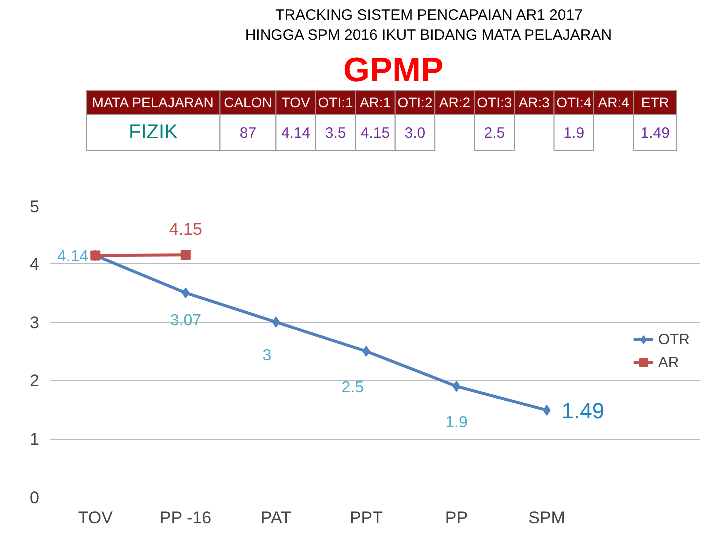  What do you see at coordinates (353, 388) in the screenshot?
I see `data-label: 2.5` at bounding box center [353, 388].